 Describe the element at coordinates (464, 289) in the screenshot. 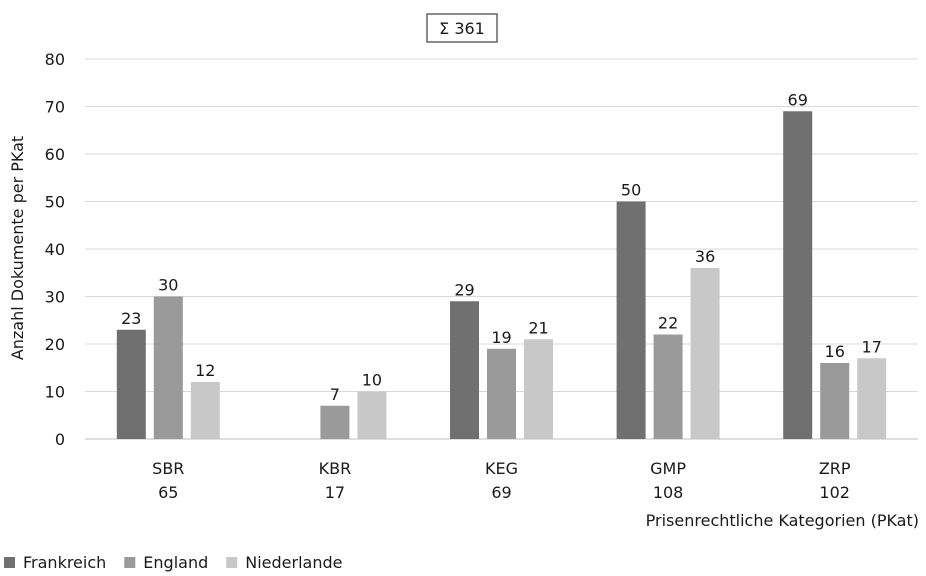

I see `data-label: 29` at that location.